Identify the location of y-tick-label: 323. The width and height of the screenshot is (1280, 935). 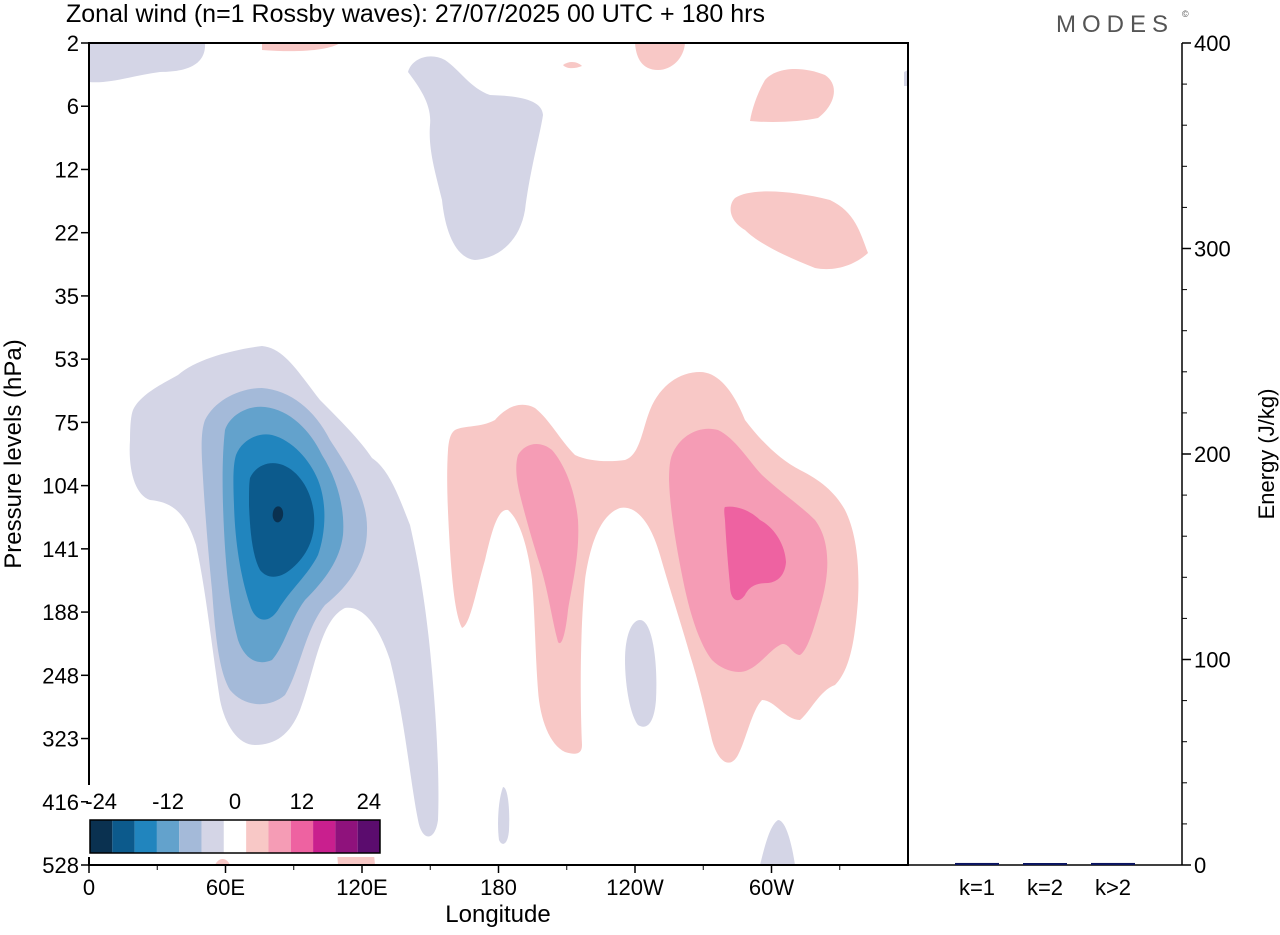
(60, 739).